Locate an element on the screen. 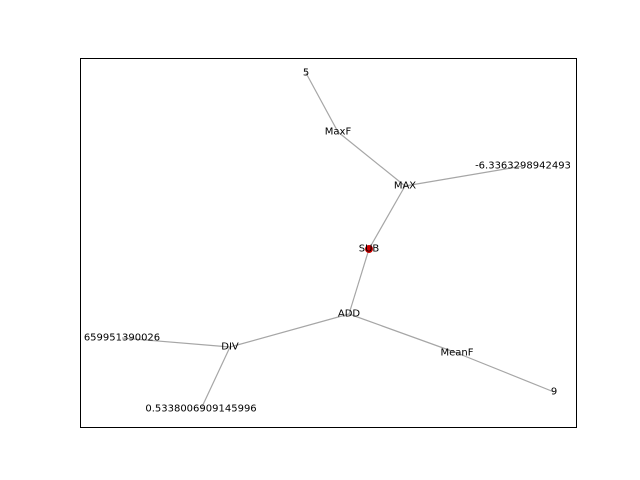  node-label-sub: SUB is located at coordinates (369, 249).